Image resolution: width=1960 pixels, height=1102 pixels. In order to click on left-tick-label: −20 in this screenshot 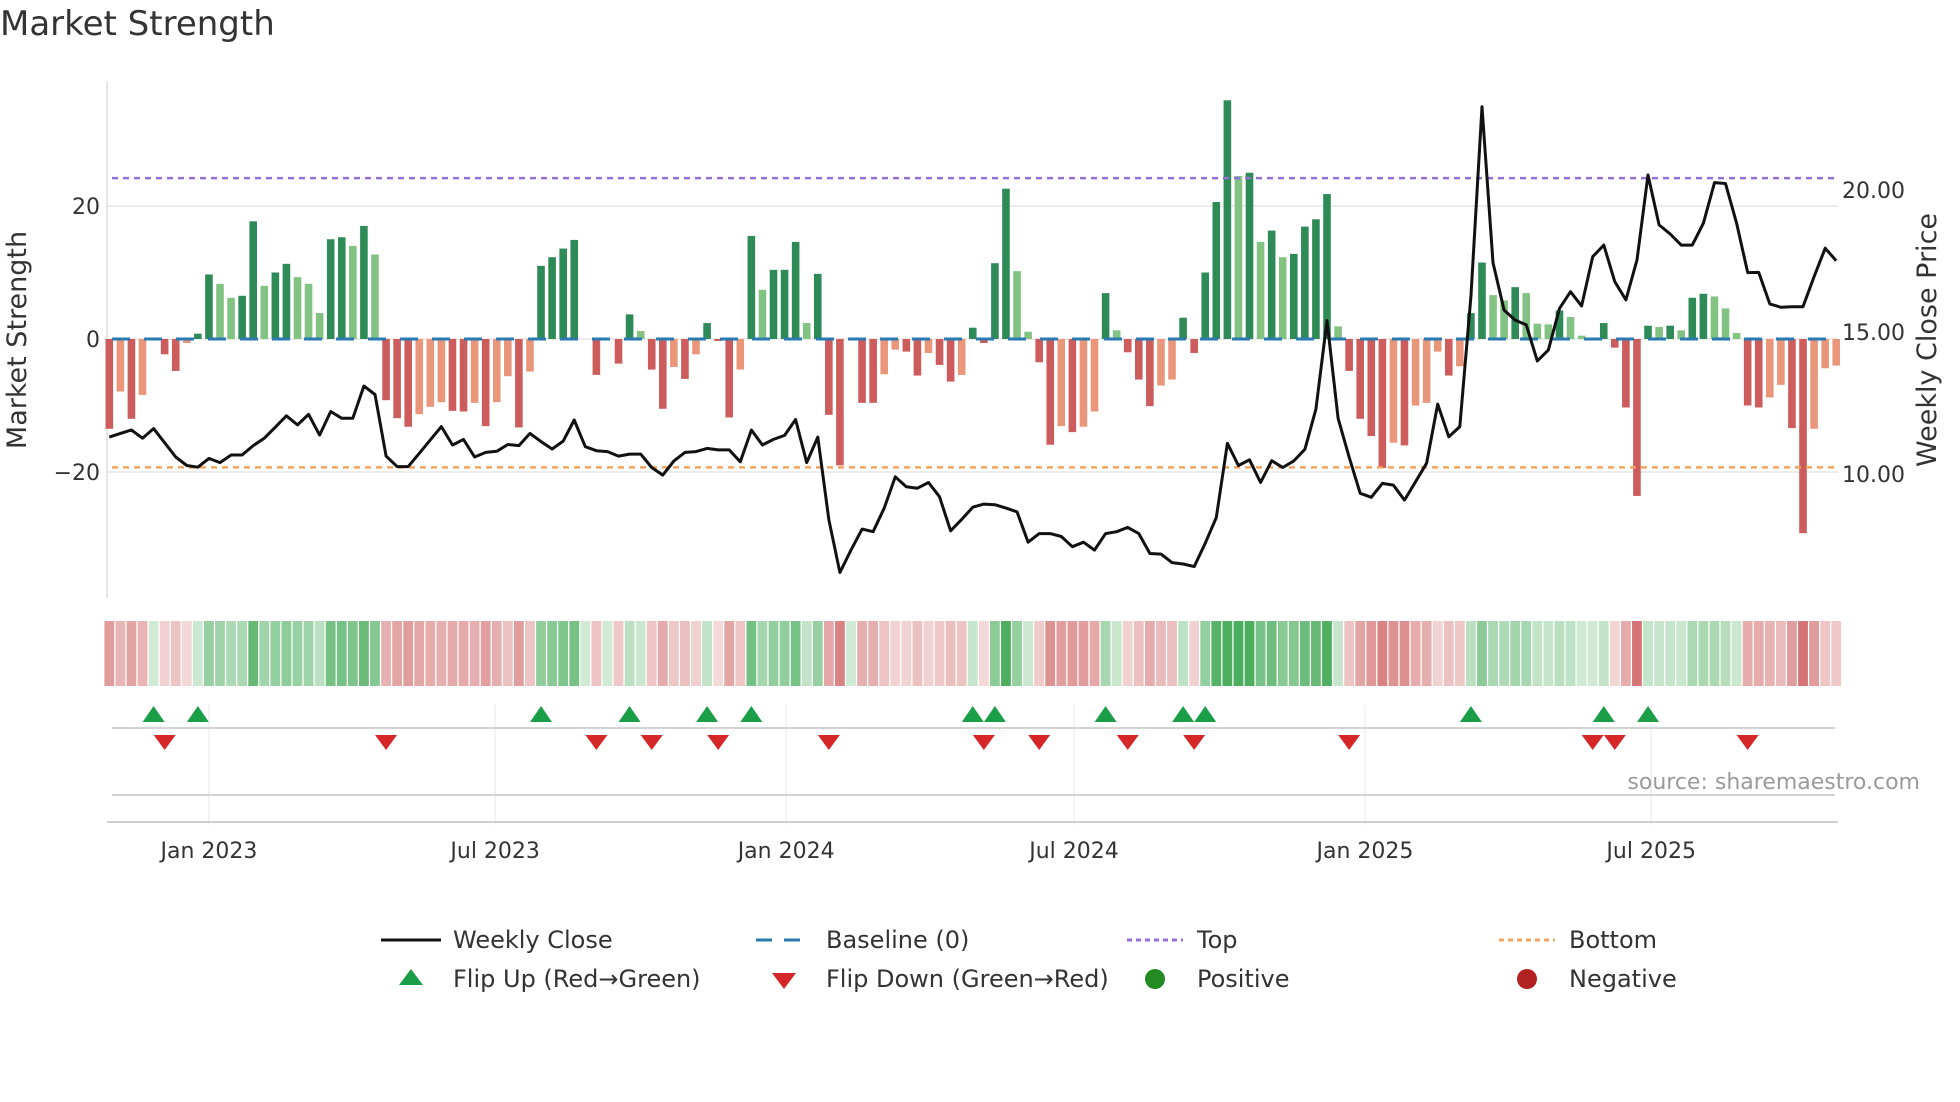, I will do `click(77, 473)`.